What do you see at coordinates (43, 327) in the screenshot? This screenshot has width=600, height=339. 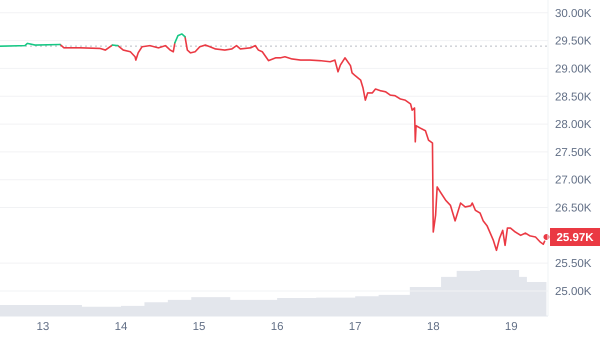 I see `x-tick-label: 13` at bounding box center [43, 327].